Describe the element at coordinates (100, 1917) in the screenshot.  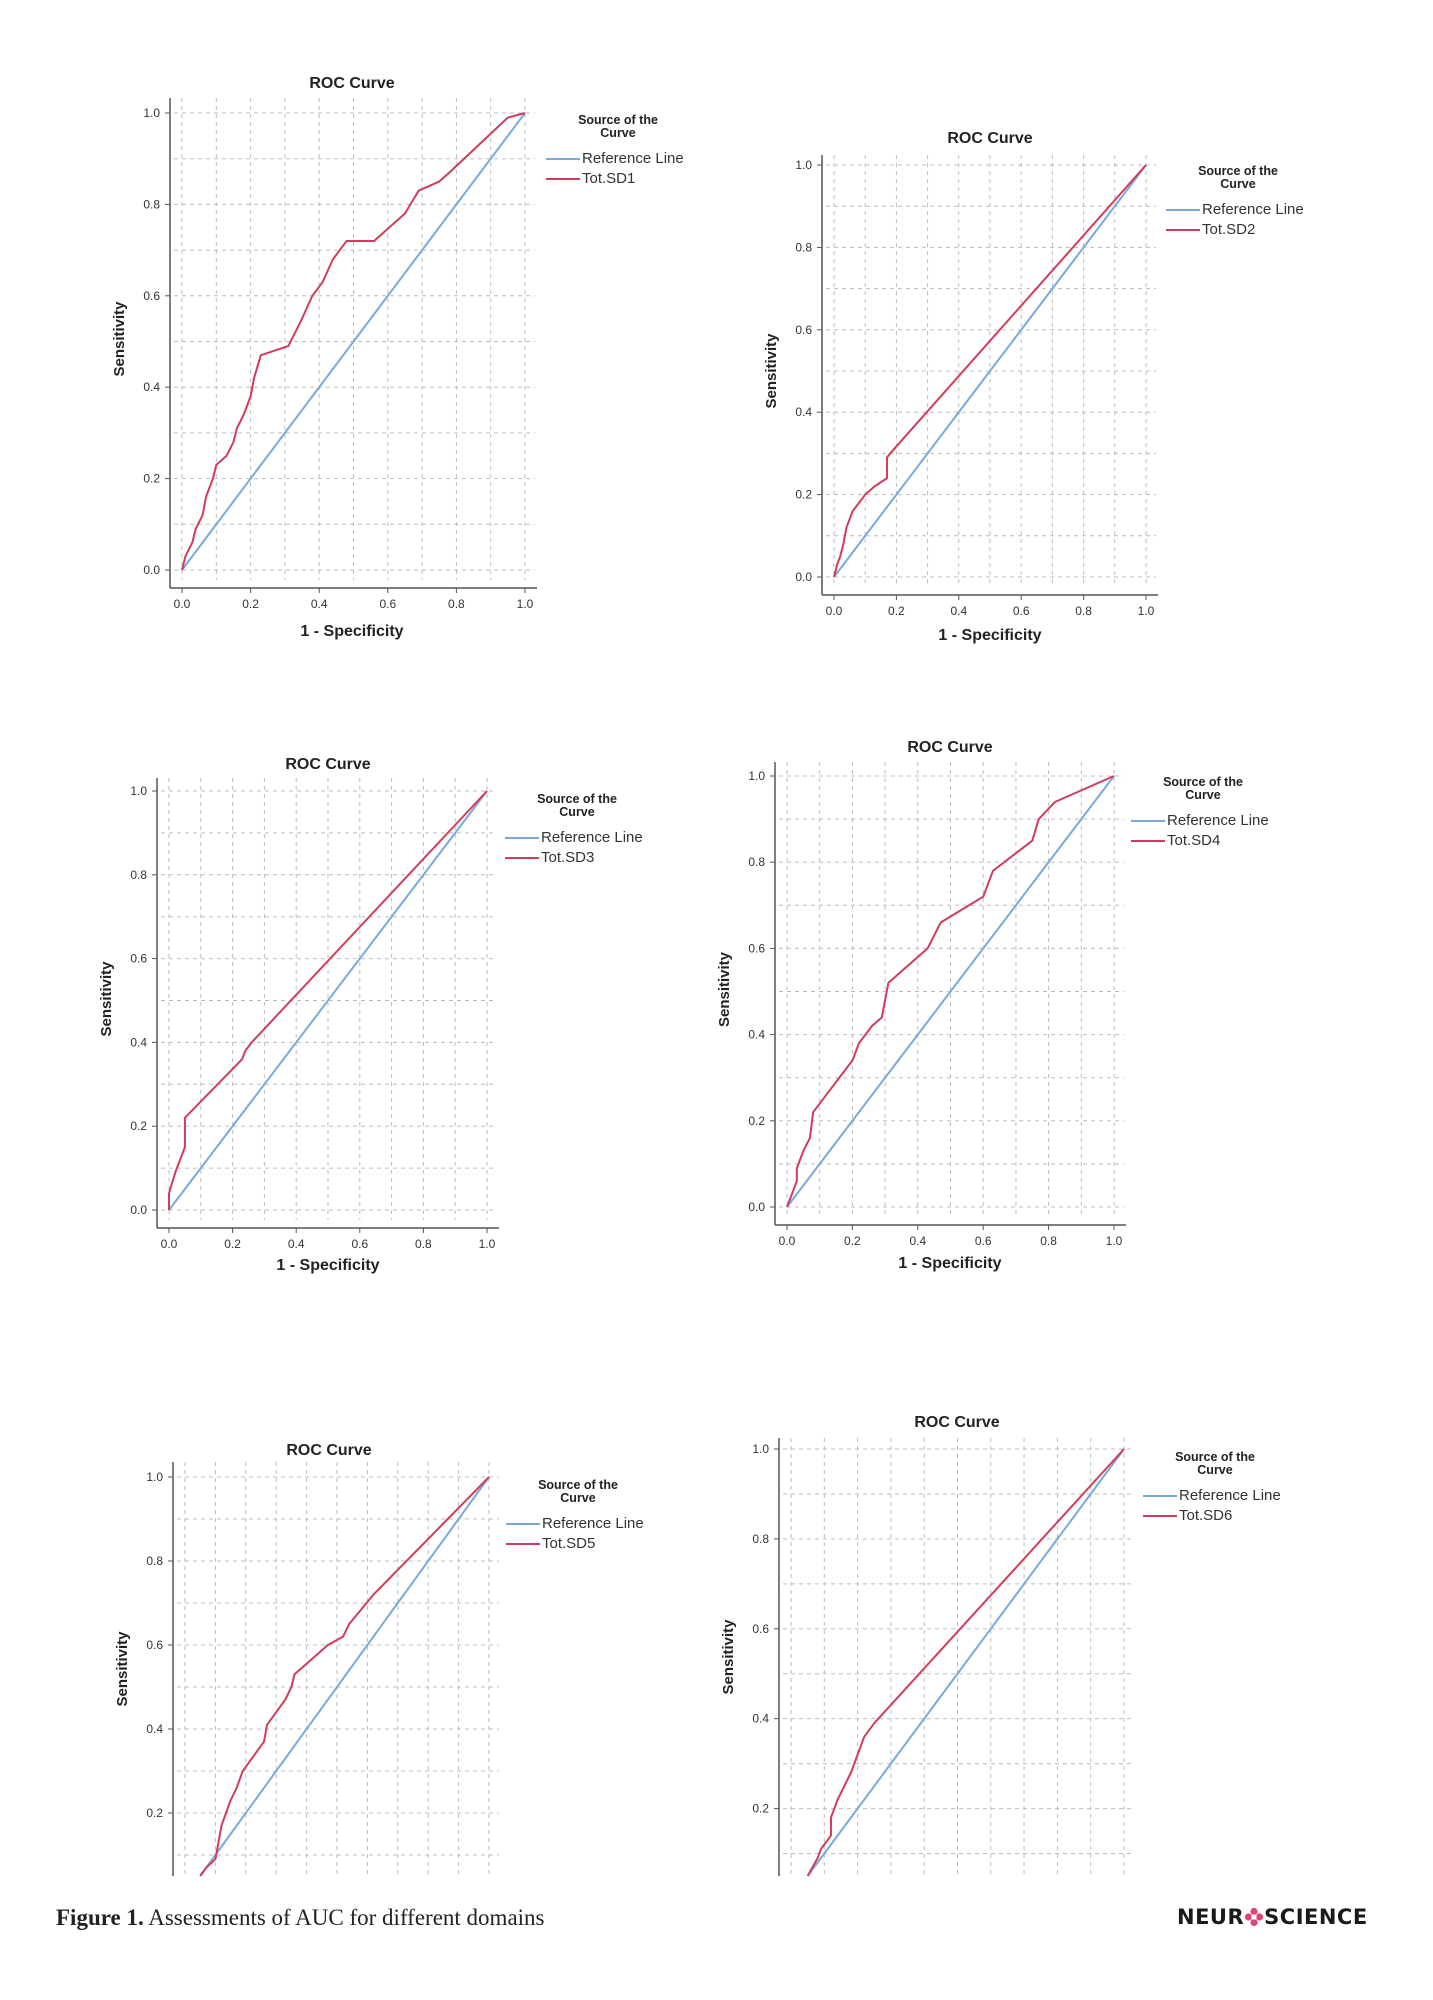
I see `figure-caption-label: Figure 1.` at that location.